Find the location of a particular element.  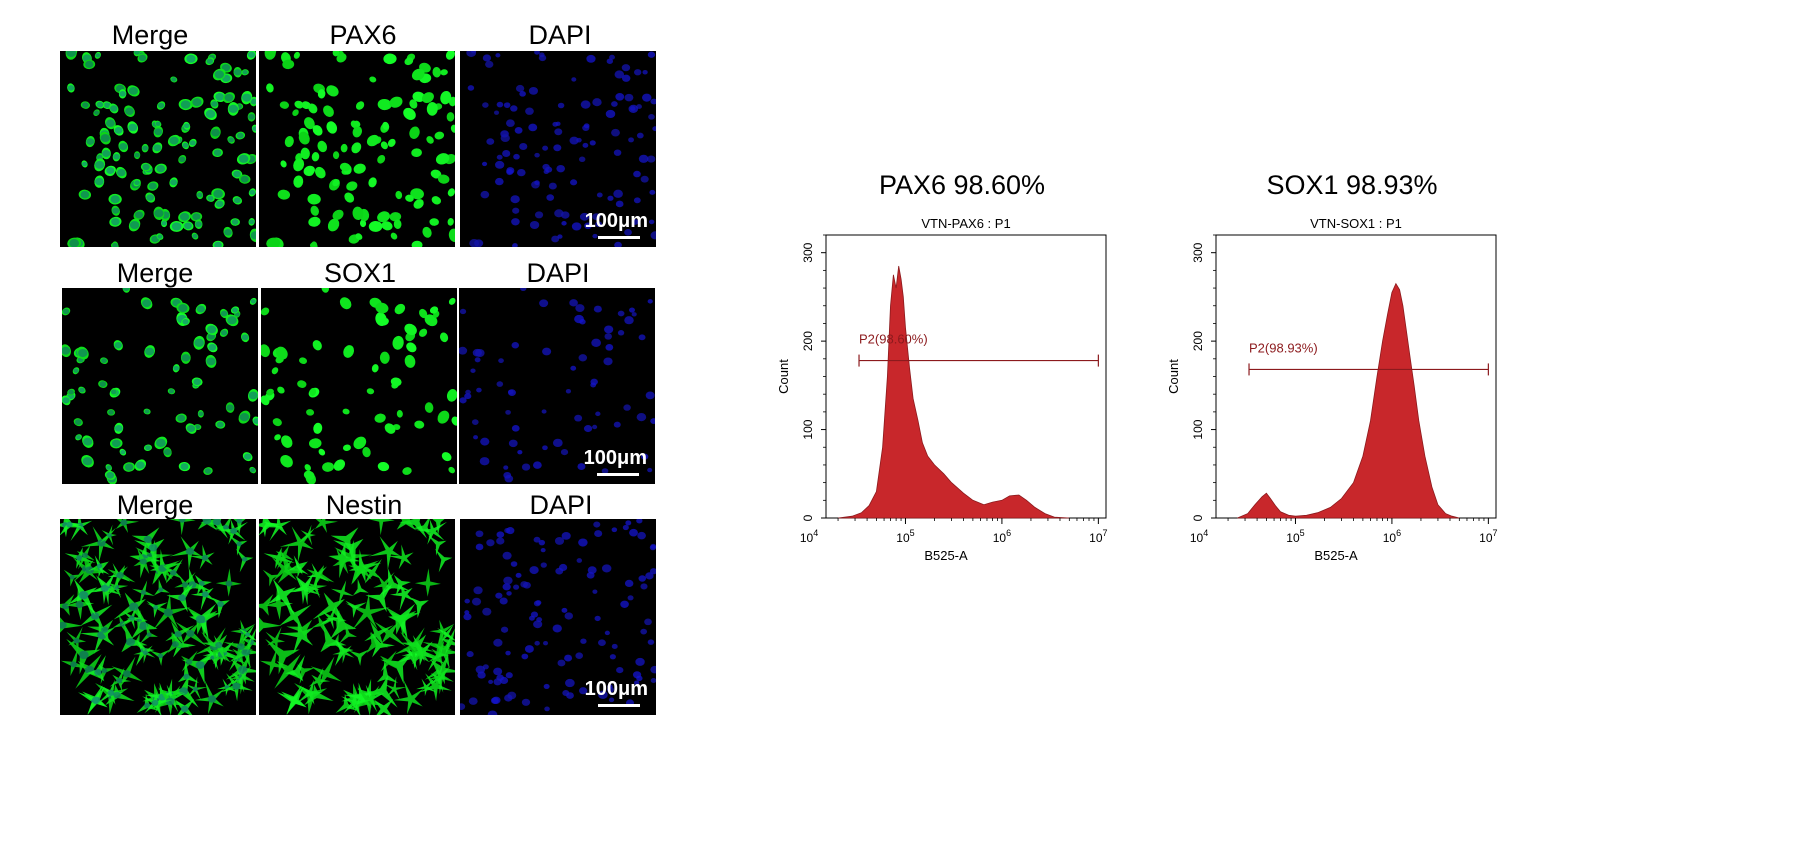

flow-chart-1-xtick-label-3: 10⁷ is located at coordinates (1098, 536).